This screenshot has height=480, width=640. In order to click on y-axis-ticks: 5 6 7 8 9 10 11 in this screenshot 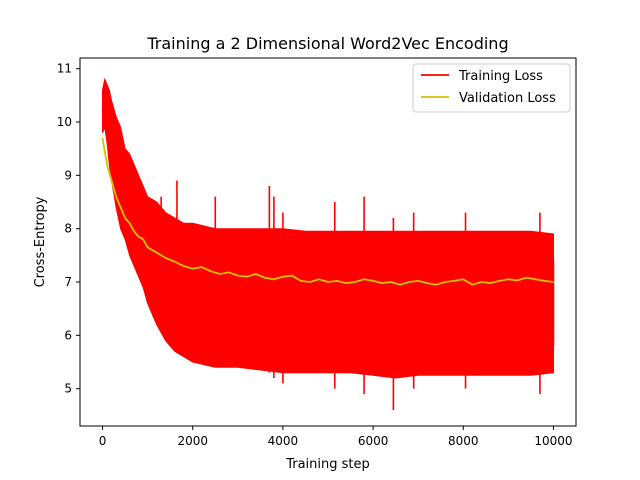, I will do `click(68, 229)`.